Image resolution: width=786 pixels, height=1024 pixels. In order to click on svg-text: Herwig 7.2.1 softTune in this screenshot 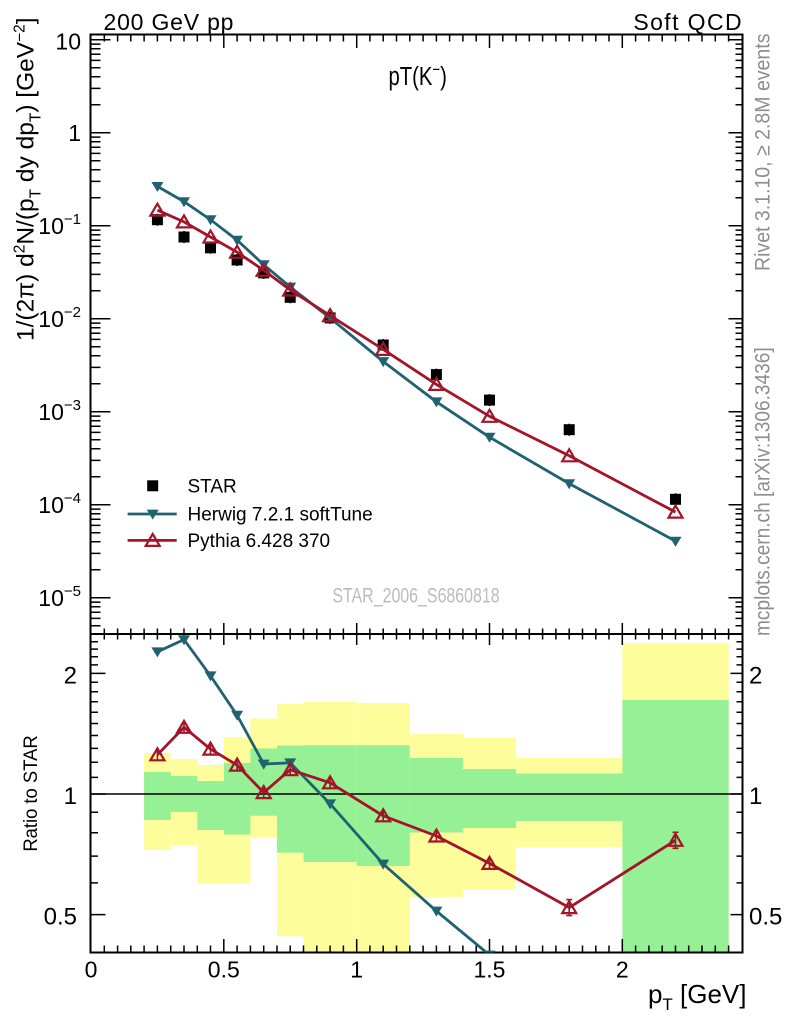, I will do `click(280, 515)`.